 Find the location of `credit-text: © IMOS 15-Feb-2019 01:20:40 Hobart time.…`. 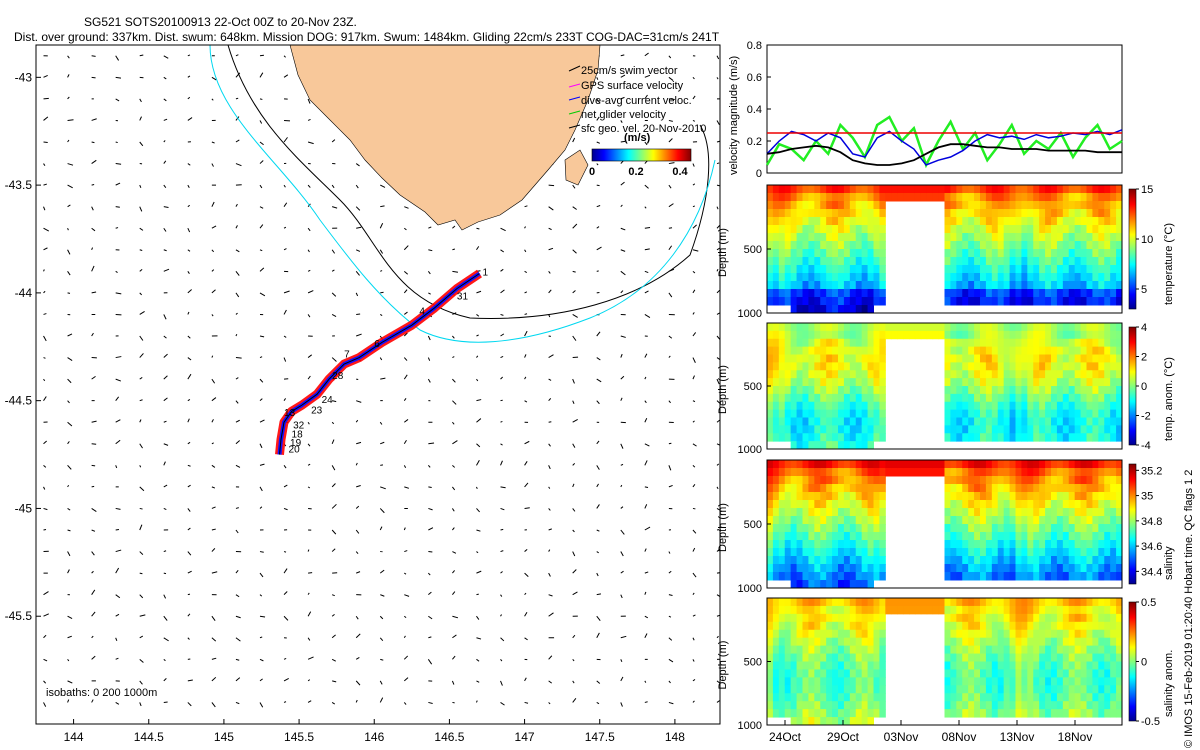

credit-text: © IMOS 15-Feb-2019 01:20:40 Hobart time.… is located at coordinates (1189, 608).